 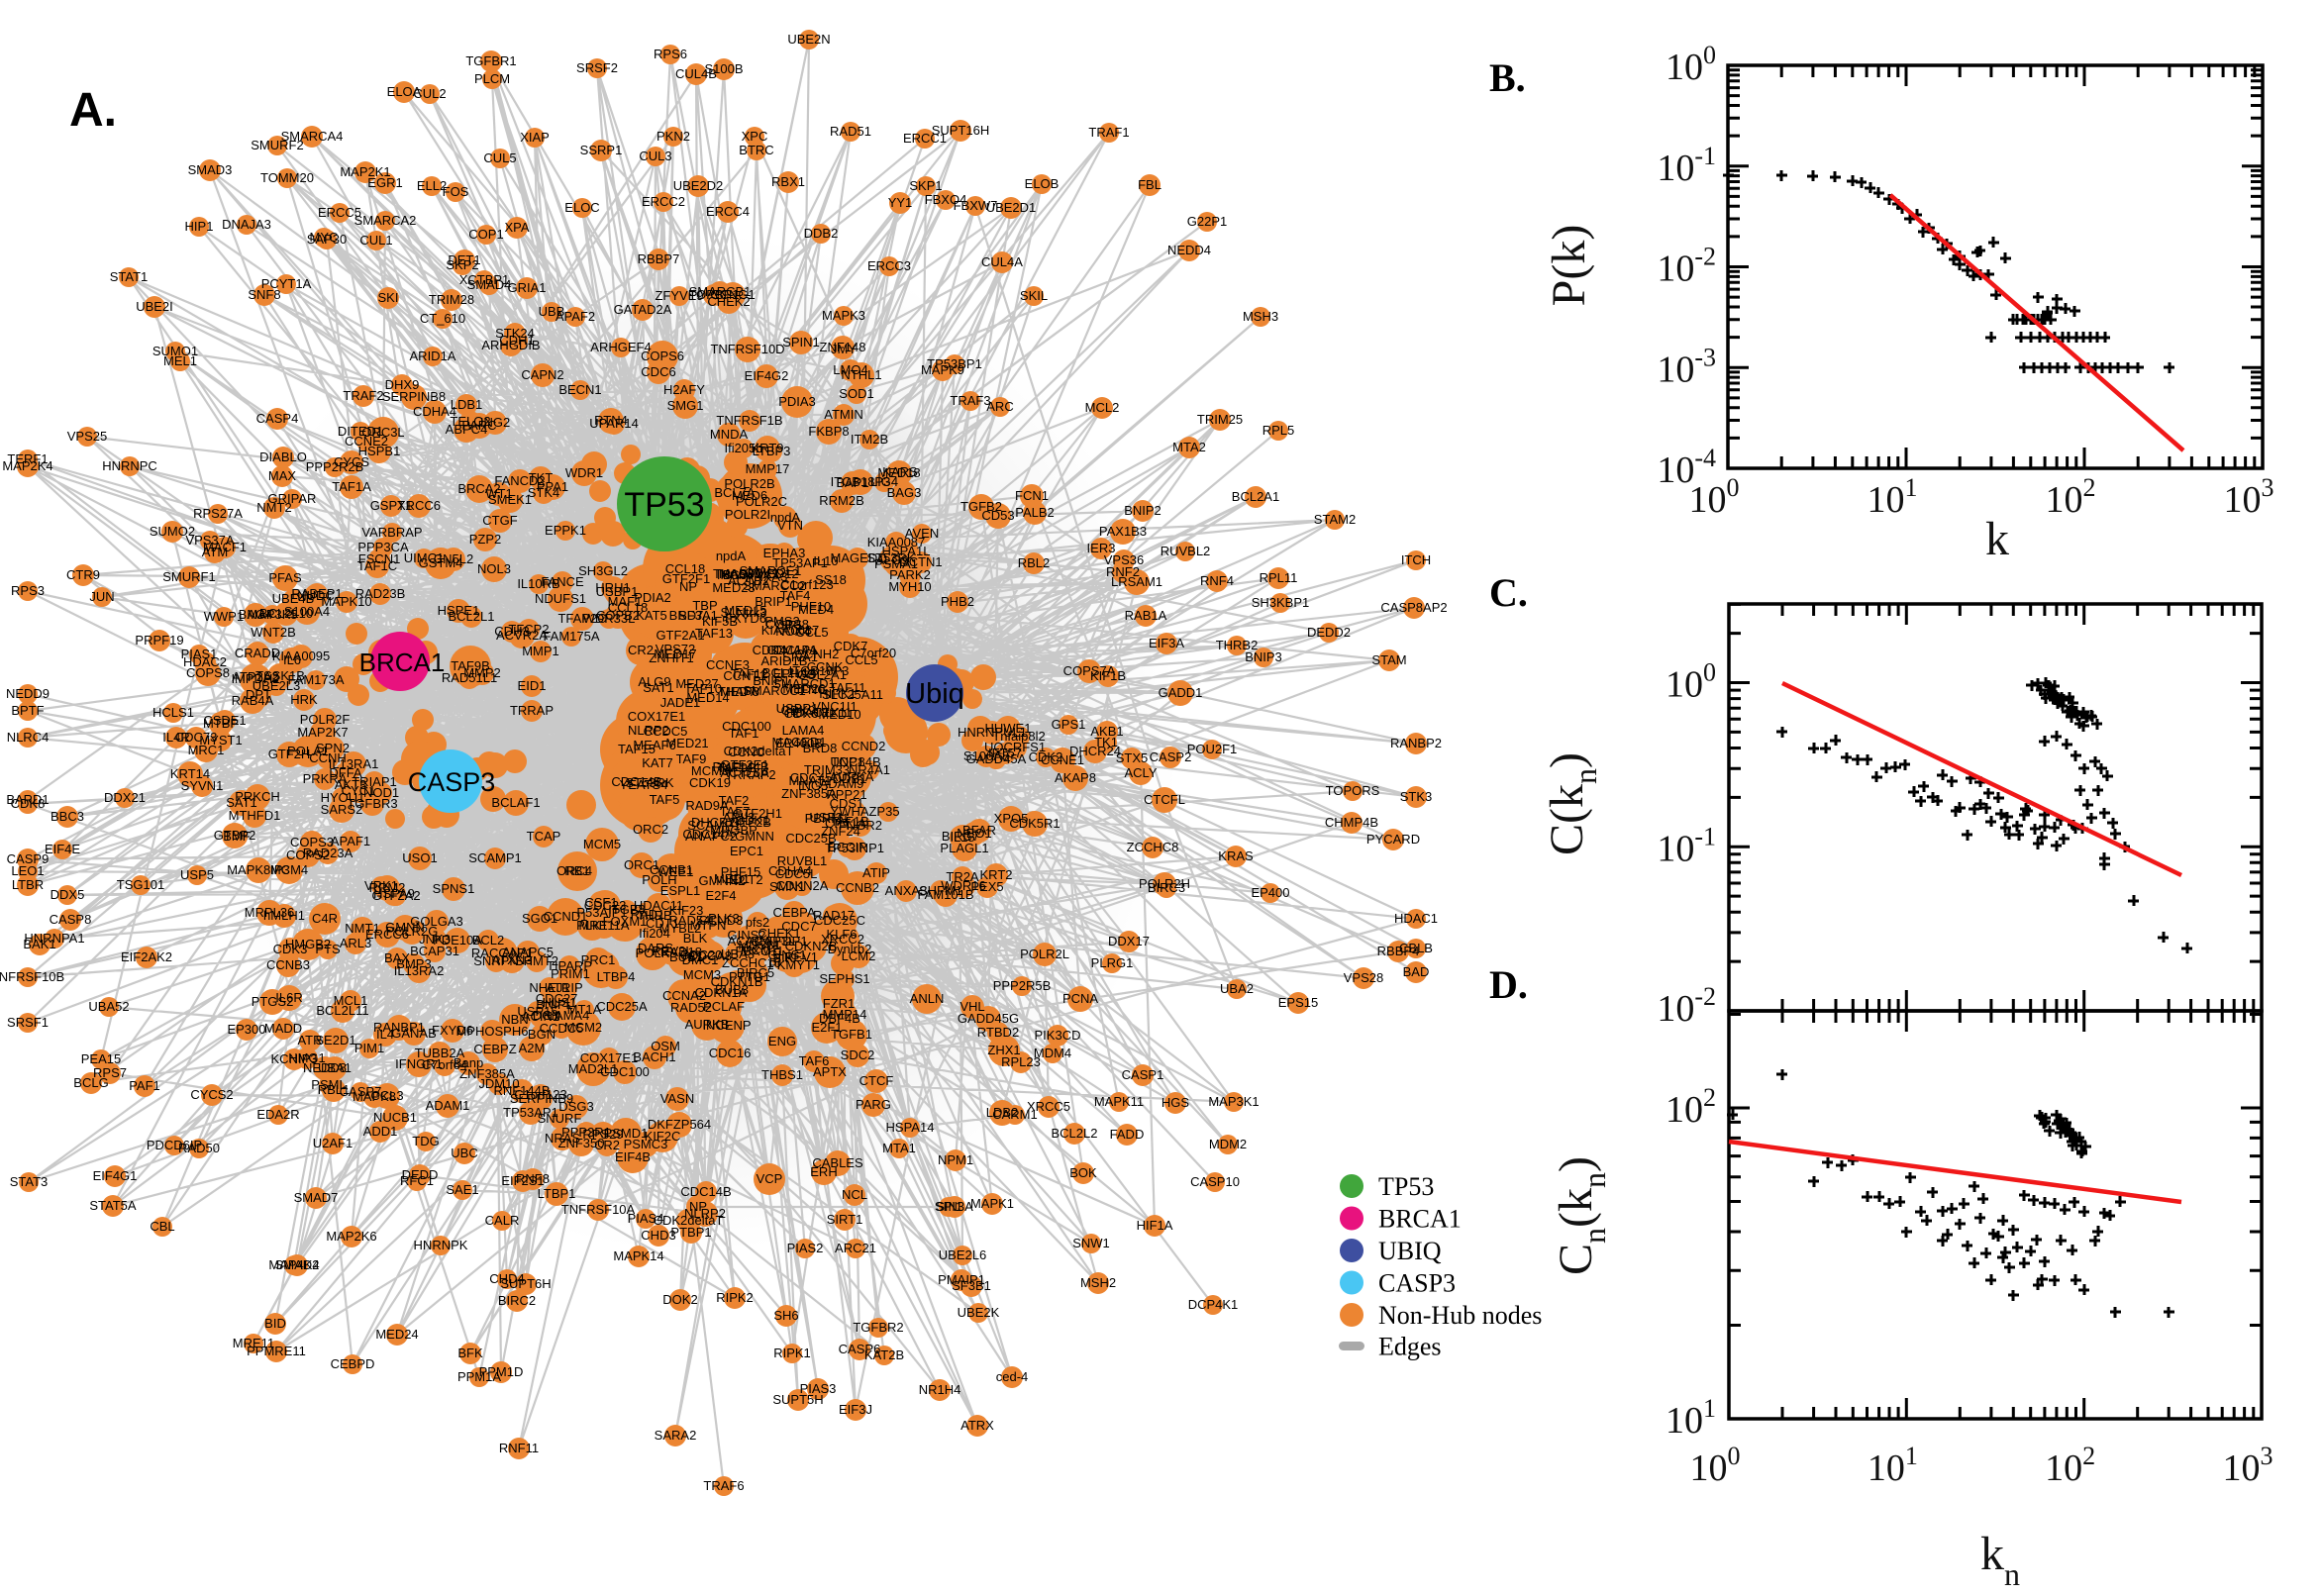 What do you see at coordinates (381, 885) in the screenshot?
I see `svg-text: VRK1` at bounding box center [381, 885].